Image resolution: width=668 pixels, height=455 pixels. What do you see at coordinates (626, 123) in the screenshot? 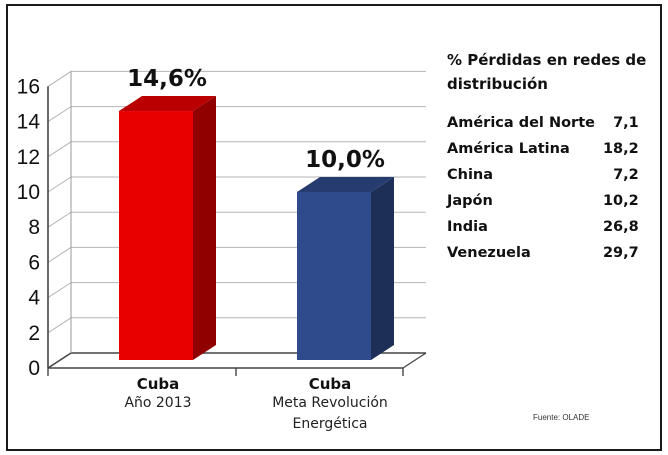
I see `region-loss-value: 7,1` at bounding box center [626, 123].